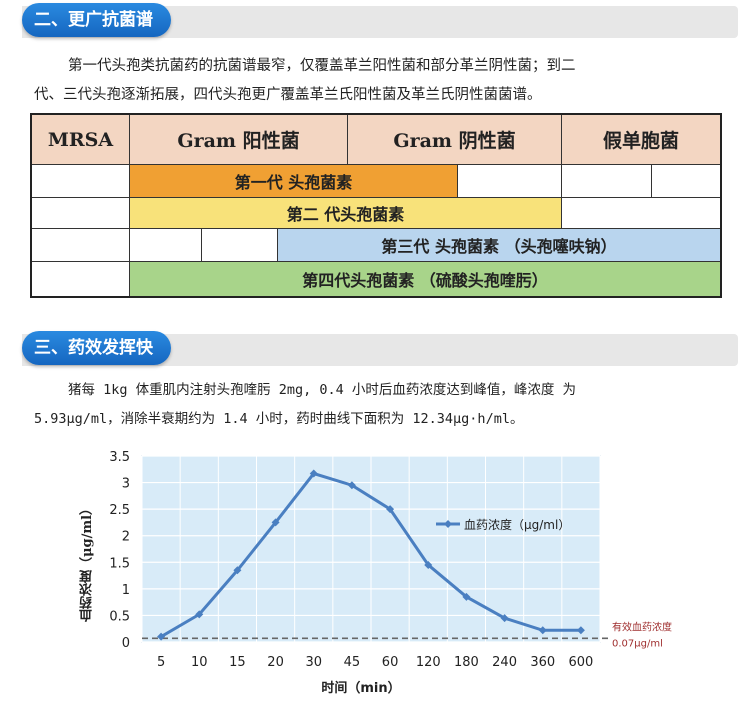  What do you see at coordinates (390, 662) in the screenshot?
I see `x-tick-label: 60` at bounding box center [390, 662].